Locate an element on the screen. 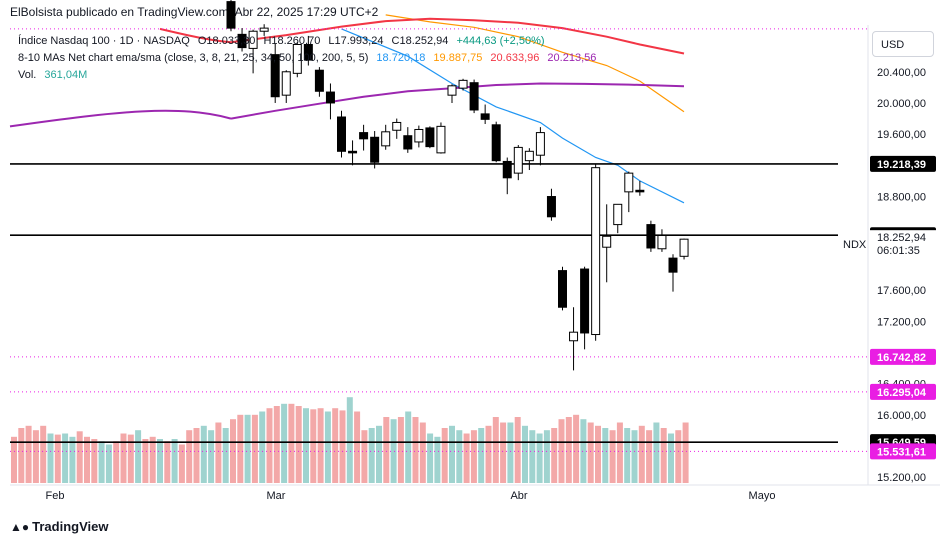  currency-selector: USD is located at coordinates (903, 44).